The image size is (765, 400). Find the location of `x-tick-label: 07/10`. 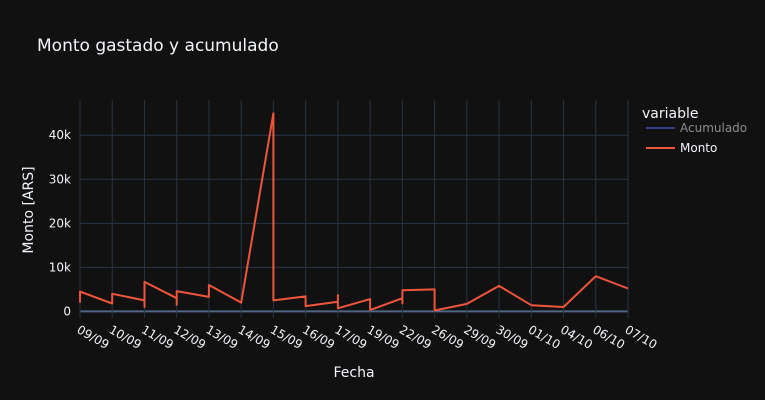

x-tick-label: 07/10 is located at coordinates (641, 336).